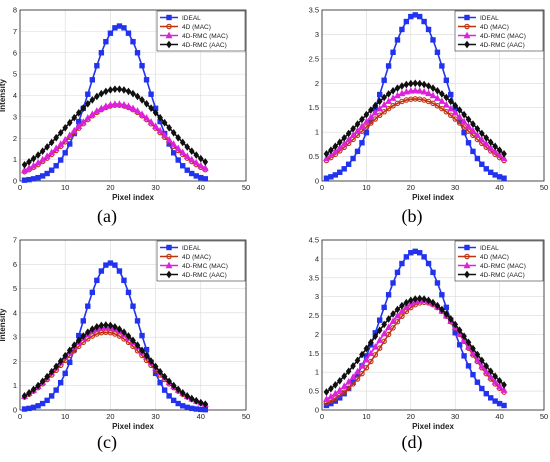  Describe the element at coordinates (155, 416) in the screenshot. I see `x-tick-label: 30` at that location.